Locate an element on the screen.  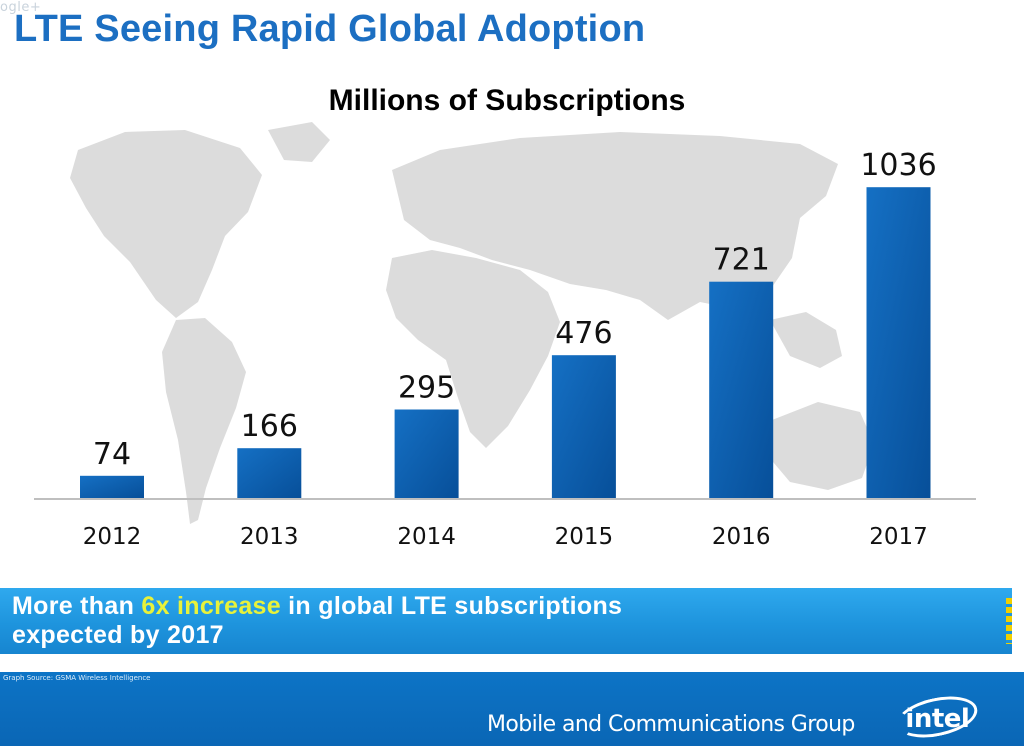
tick-label-2017: 2017 is located at coordinates (898, 537).